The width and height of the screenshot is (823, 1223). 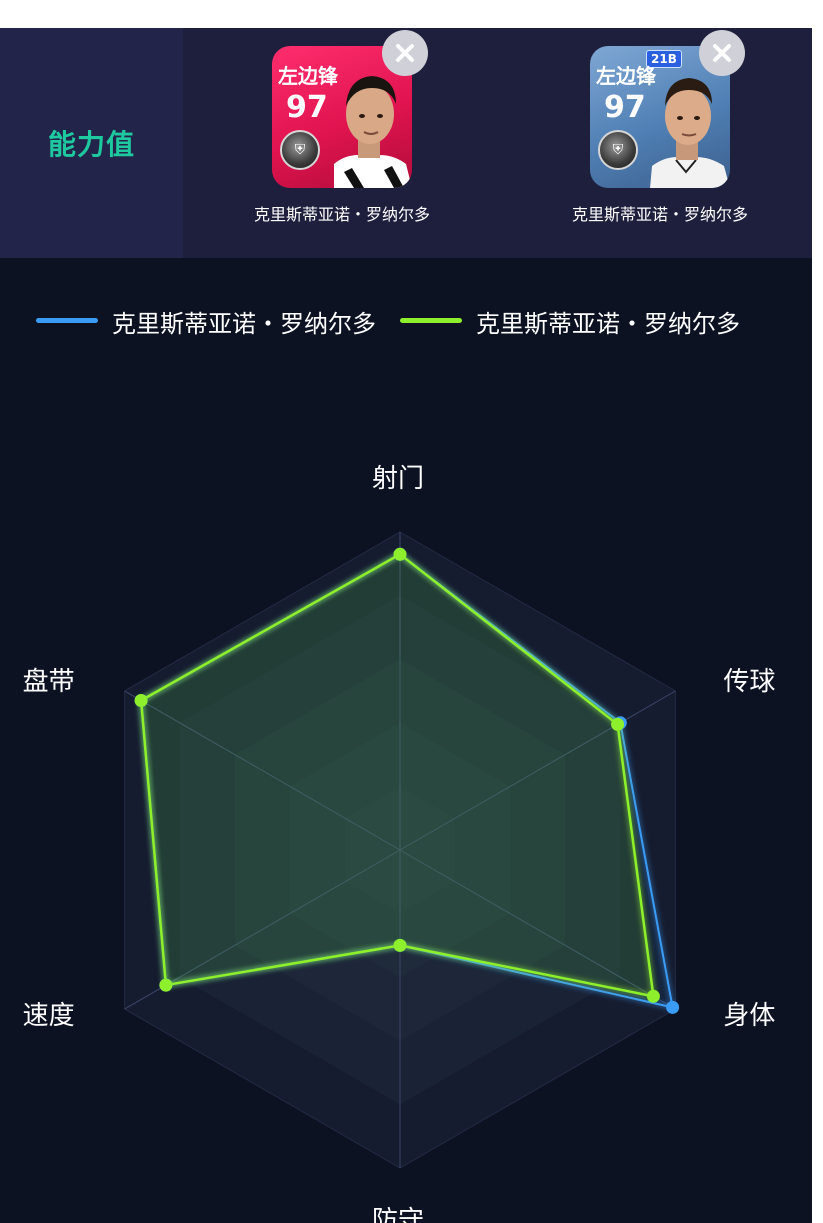 What do you see at coordinates (664, 59) in the screenshot?
I see `version-tag: 21B` at bounding box center [664, 59].